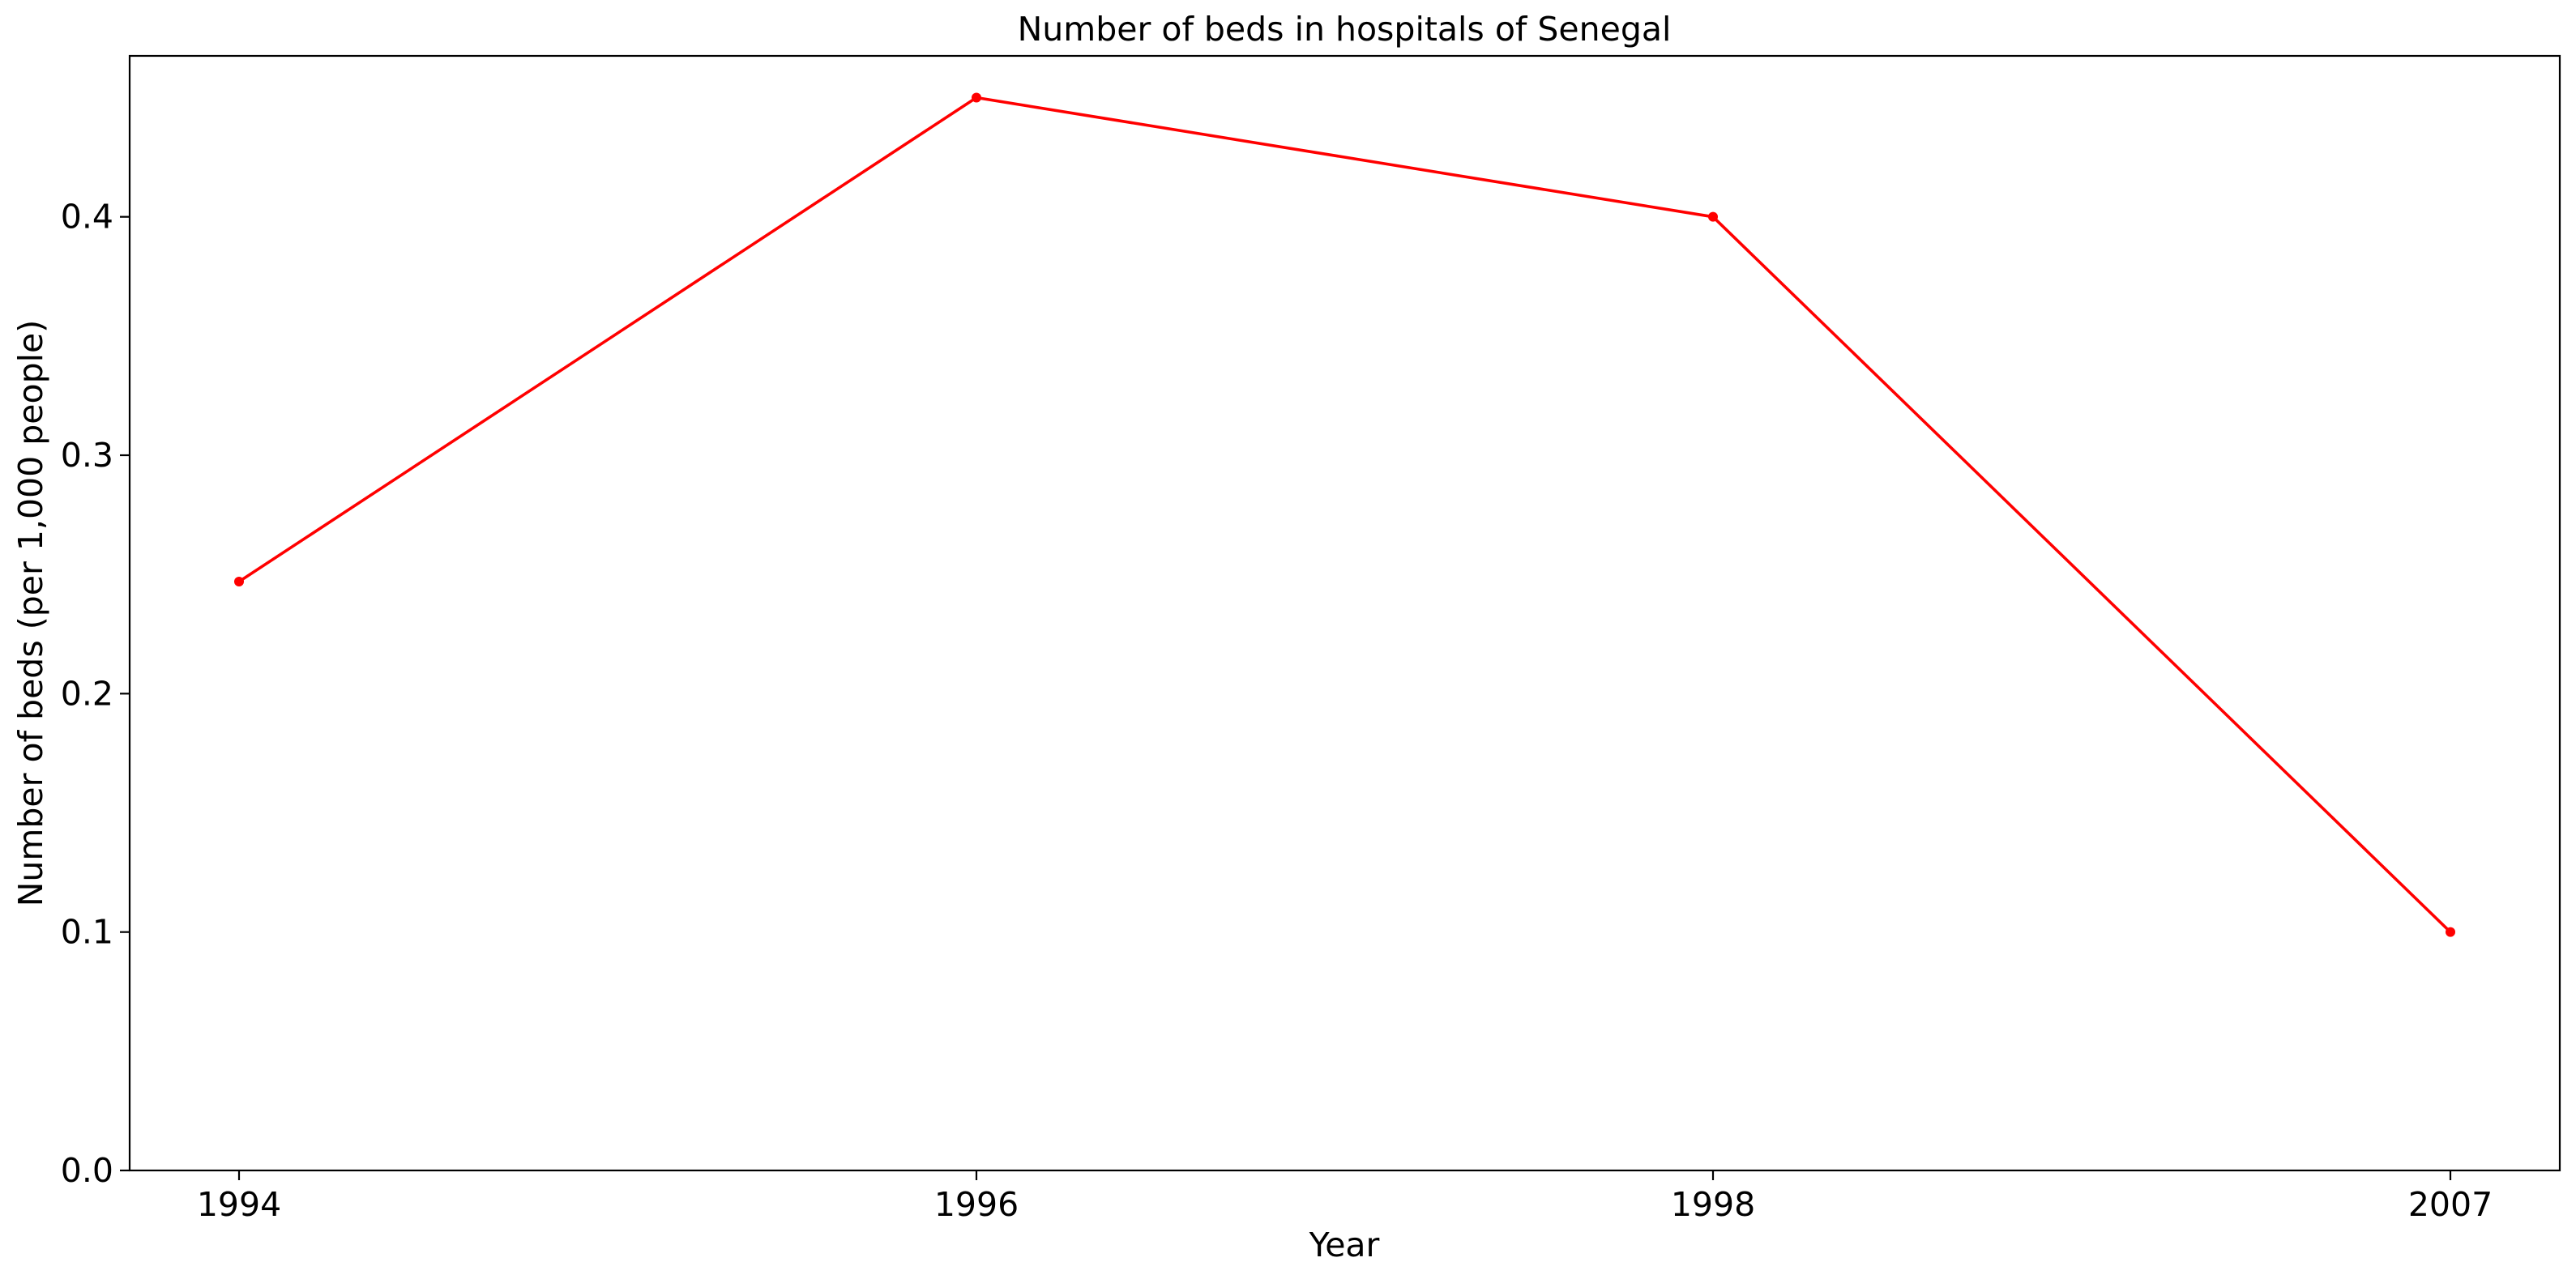  What do you see at coordinates (30, 613) in the screenshot?
I see `y-axis-label: Number of beds (per 1,000 people)` at bounding box center [30, 613].